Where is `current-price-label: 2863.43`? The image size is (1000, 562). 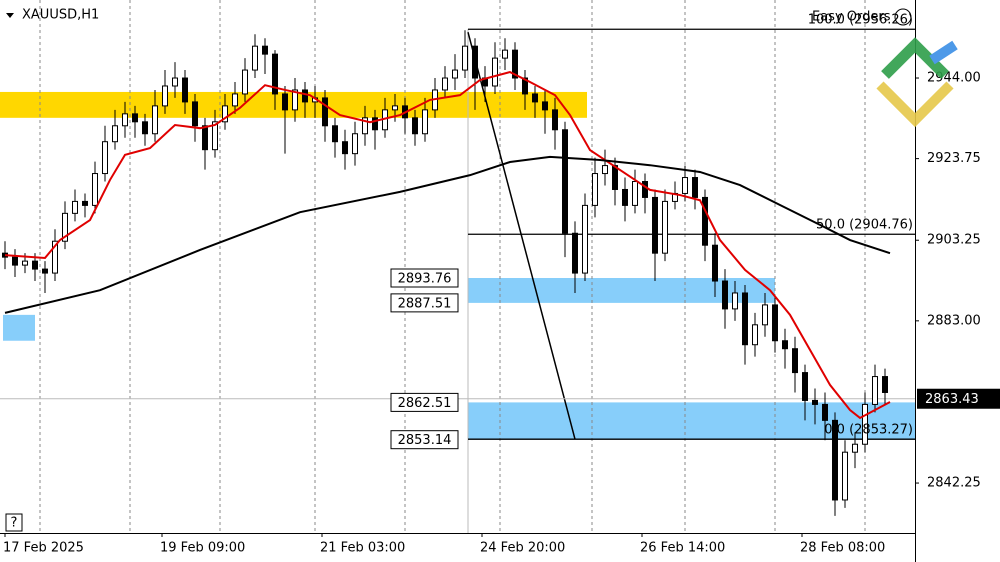
current-price-label: 2863.43 is located at coordinates (952, 399).